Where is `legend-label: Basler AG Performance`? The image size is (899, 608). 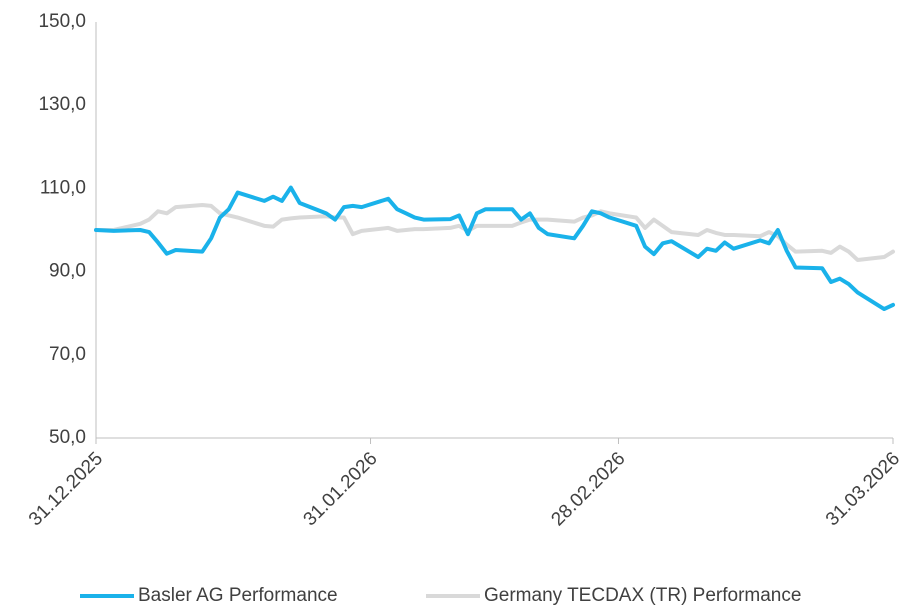
legend-label: Basler AG Performance is located at coordinates (238, 595).